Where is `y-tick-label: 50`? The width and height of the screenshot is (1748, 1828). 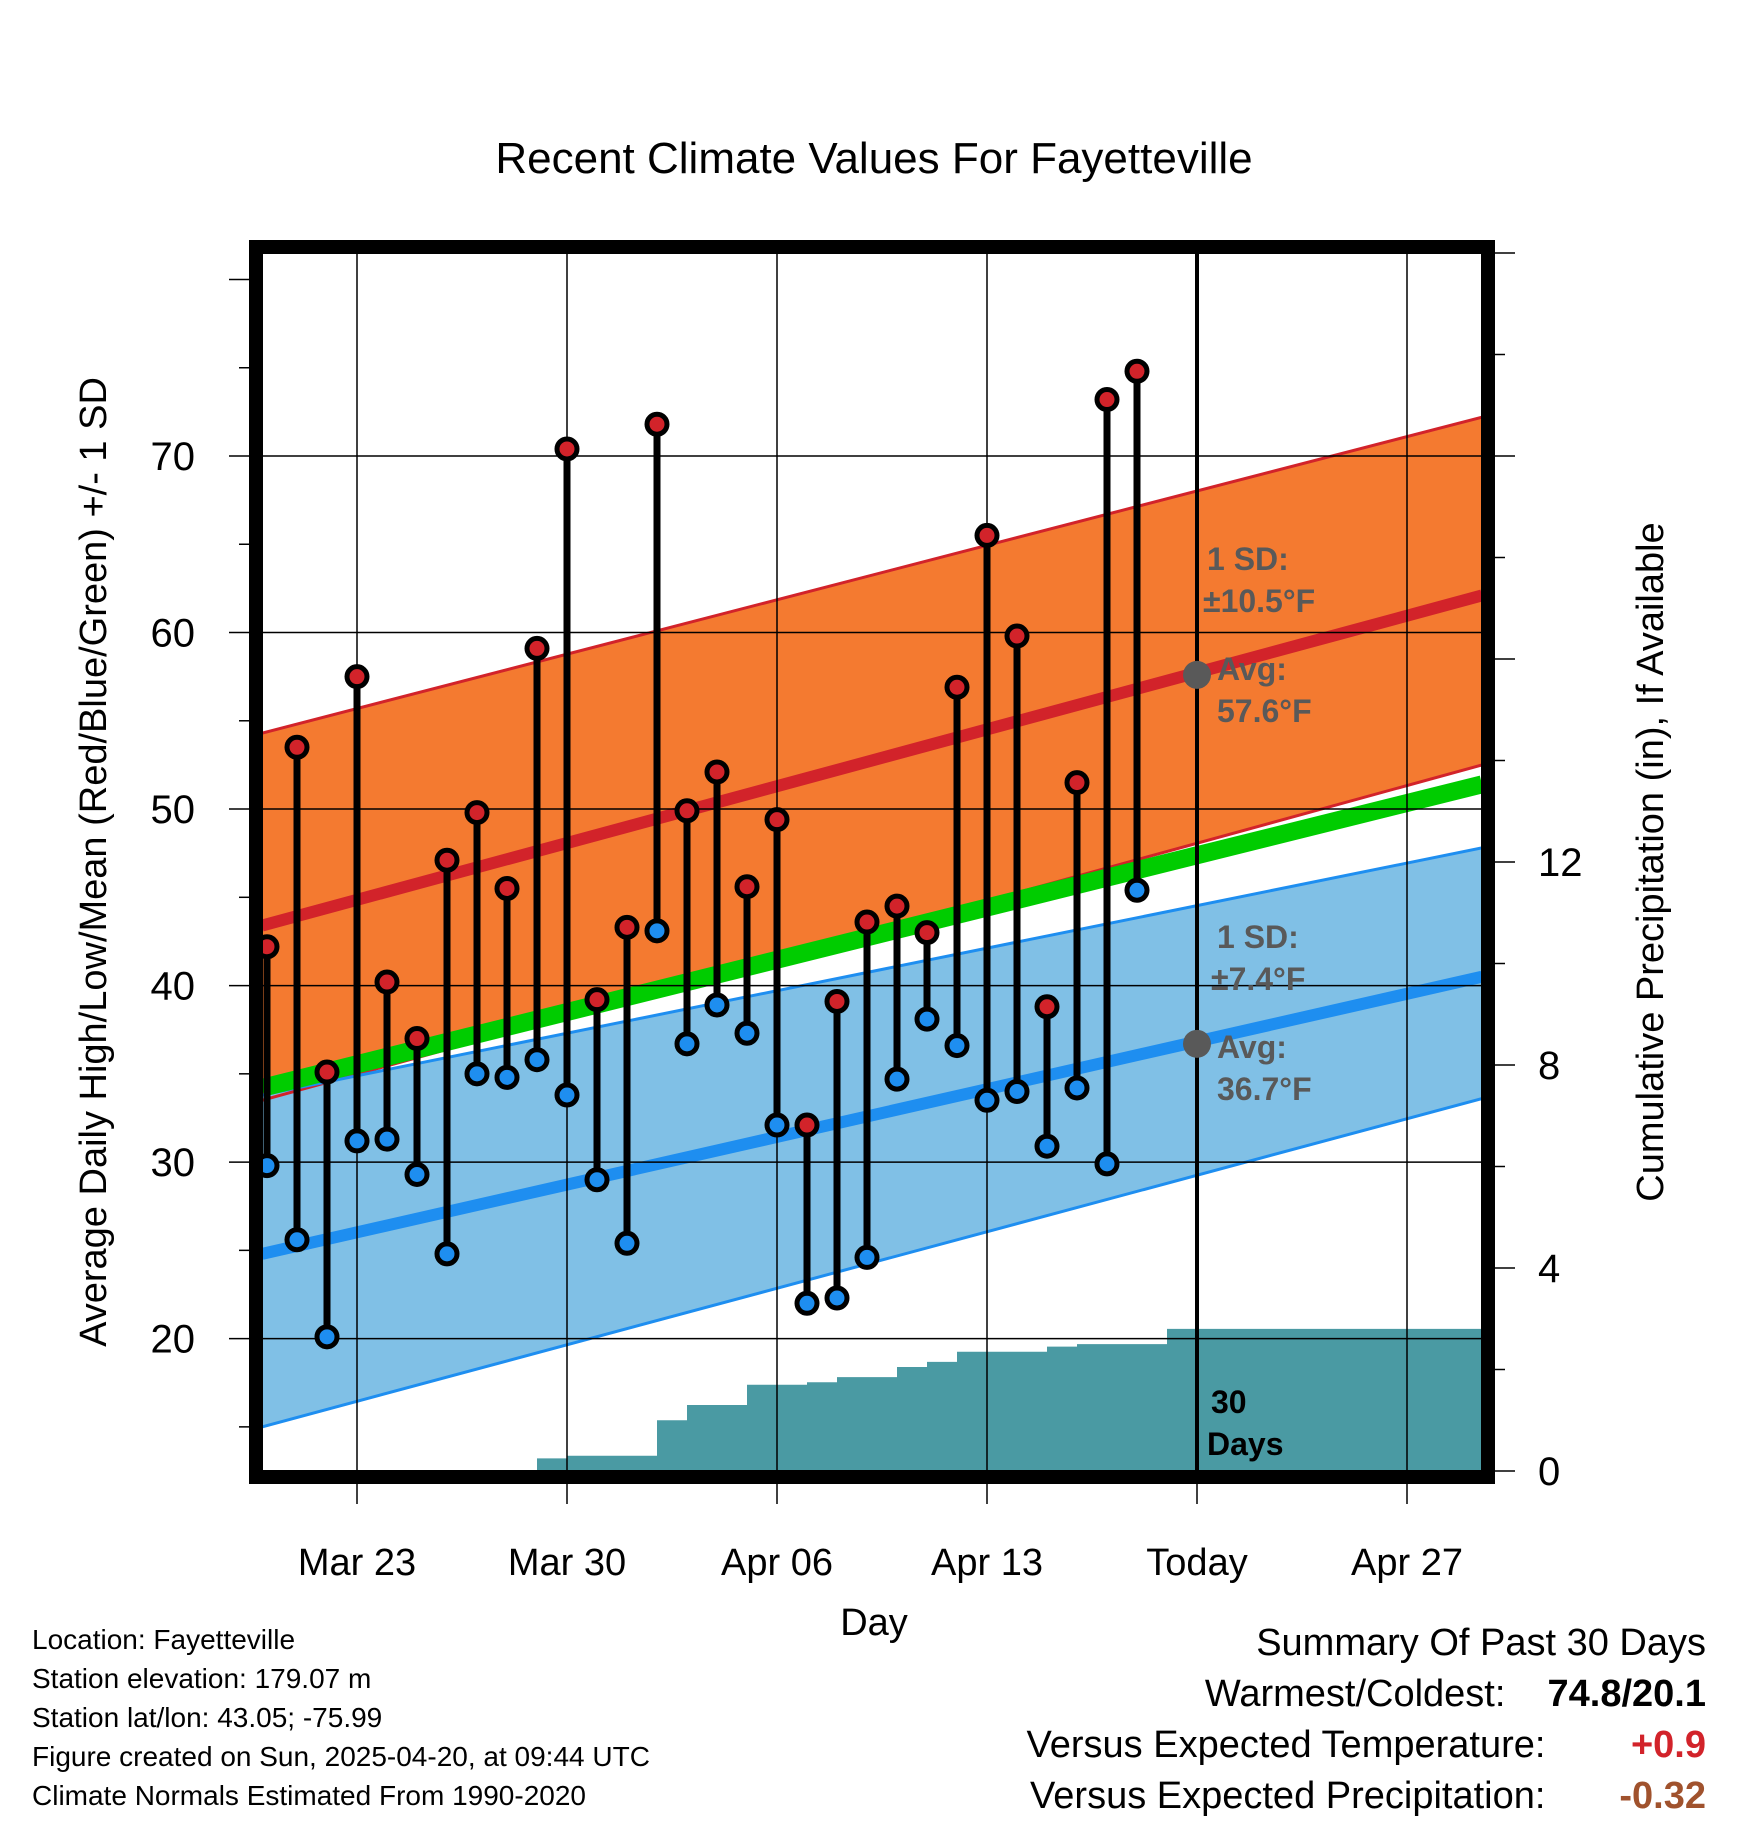
y-tick-label: 50 is located at coordinates (173, 810).